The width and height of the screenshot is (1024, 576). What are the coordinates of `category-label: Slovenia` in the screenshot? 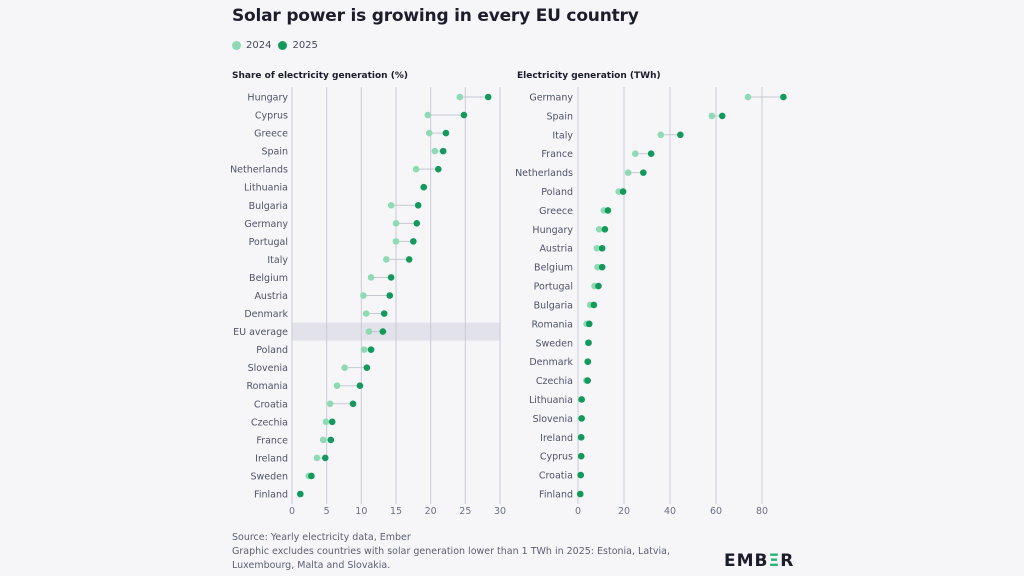 It's located at (268, 368).